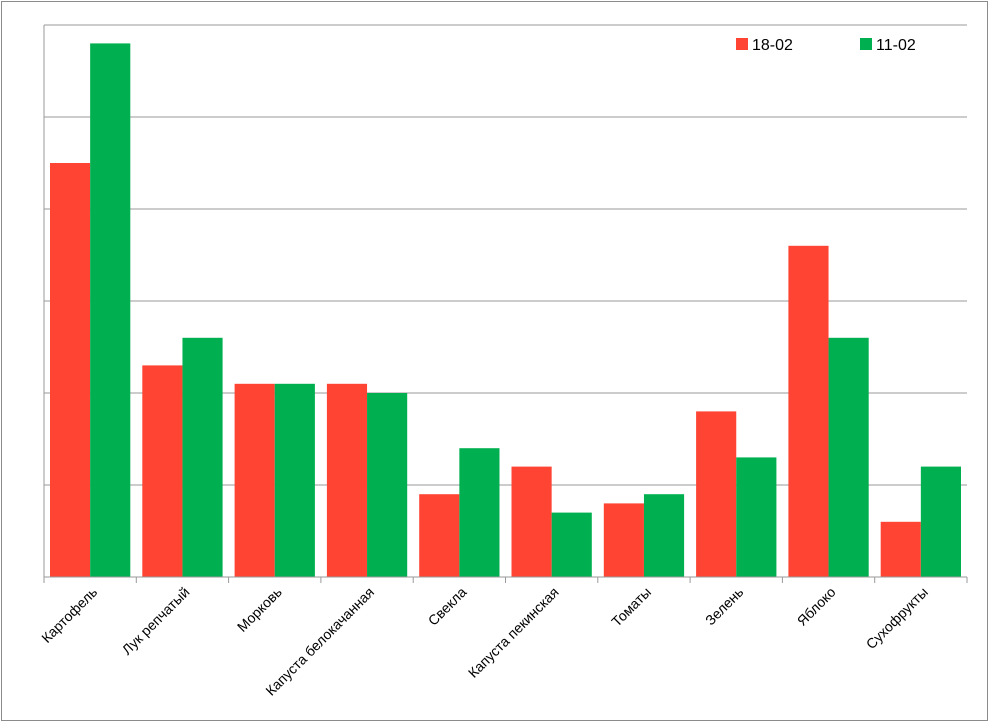  What do you see at coordinates (69, 615) in the screenshot?
I see `x-tick-label-1: Картофель` at bounding box center [69, 615].